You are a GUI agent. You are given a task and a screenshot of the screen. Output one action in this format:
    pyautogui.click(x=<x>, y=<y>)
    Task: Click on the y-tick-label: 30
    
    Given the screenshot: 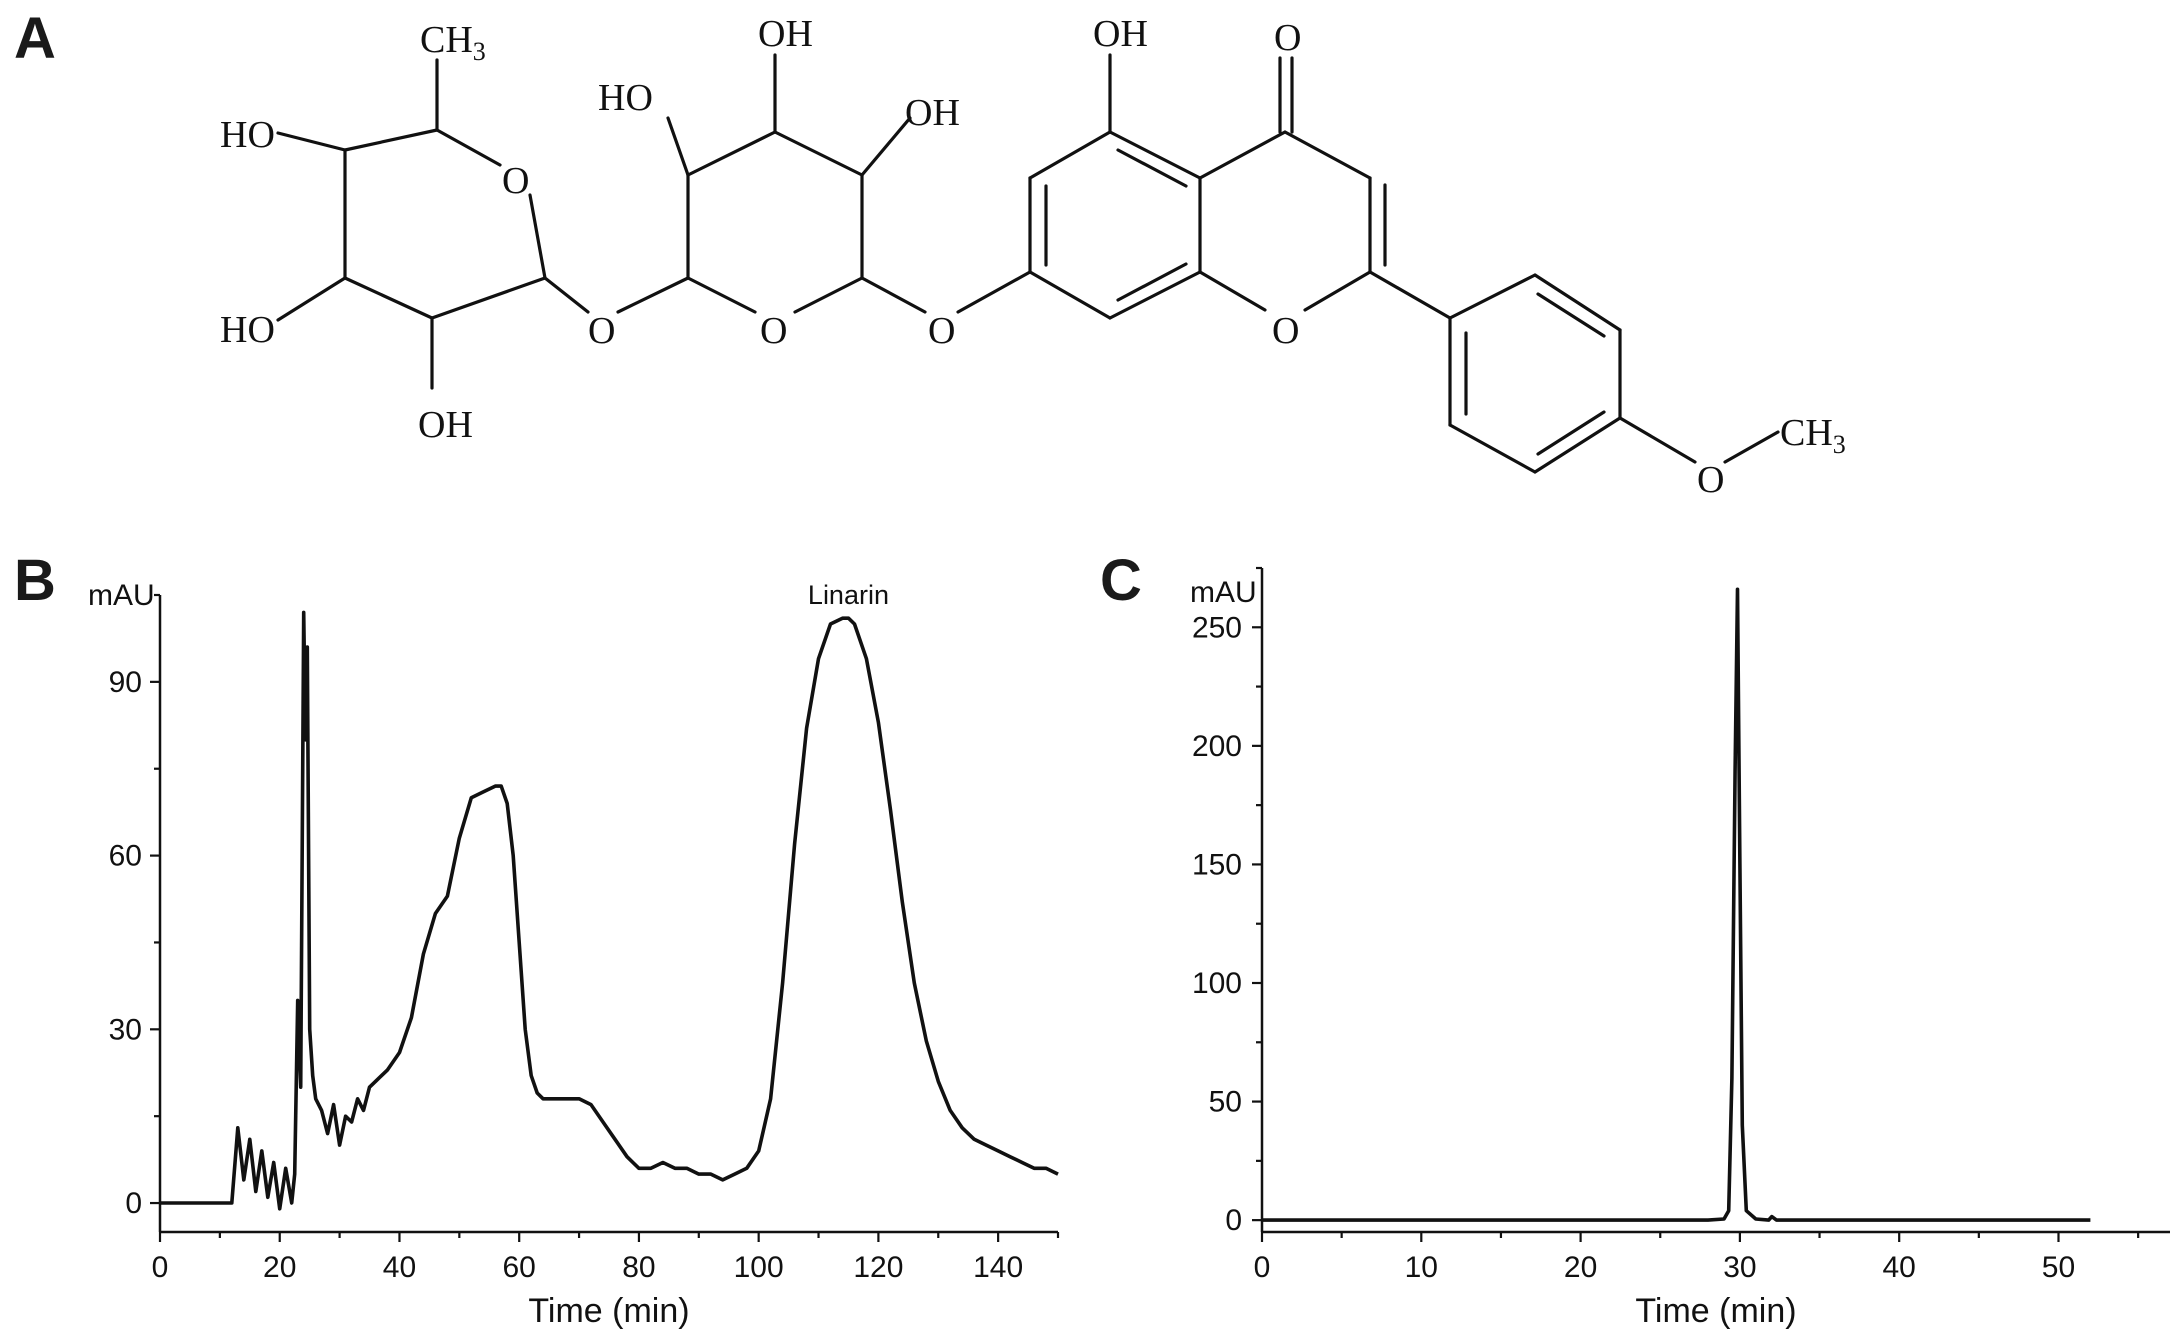 What is the action you would take?
    pyautogui.click(x=125, y=1029)
    